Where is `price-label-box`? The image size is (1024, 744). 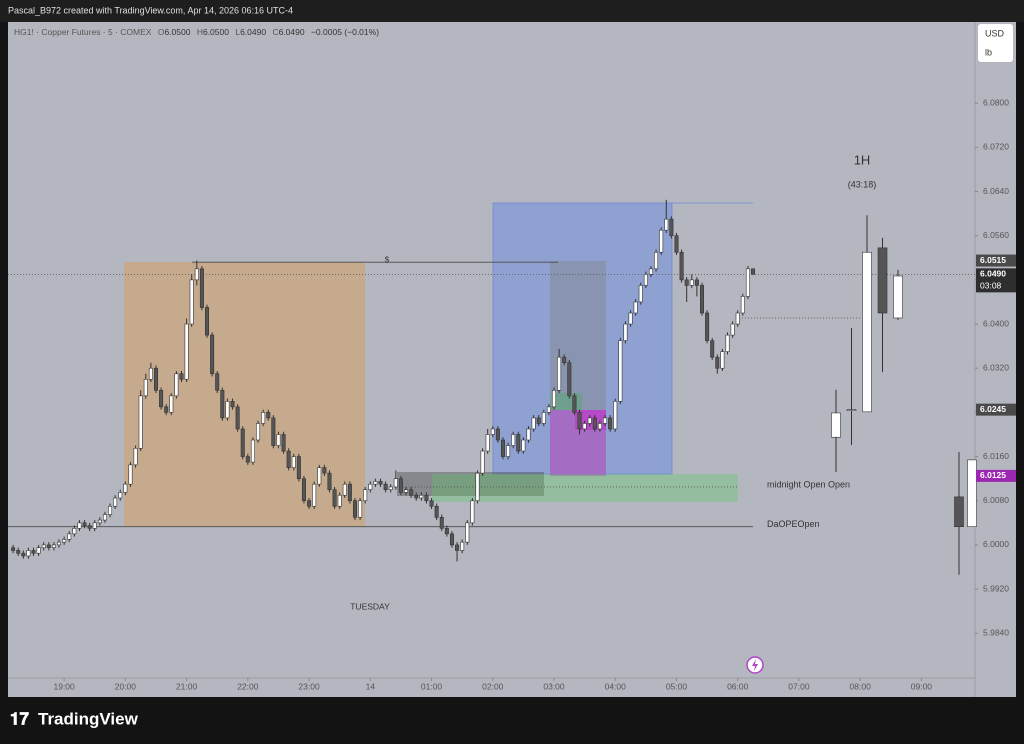 price-label-box is located at coordinates (996, 260).